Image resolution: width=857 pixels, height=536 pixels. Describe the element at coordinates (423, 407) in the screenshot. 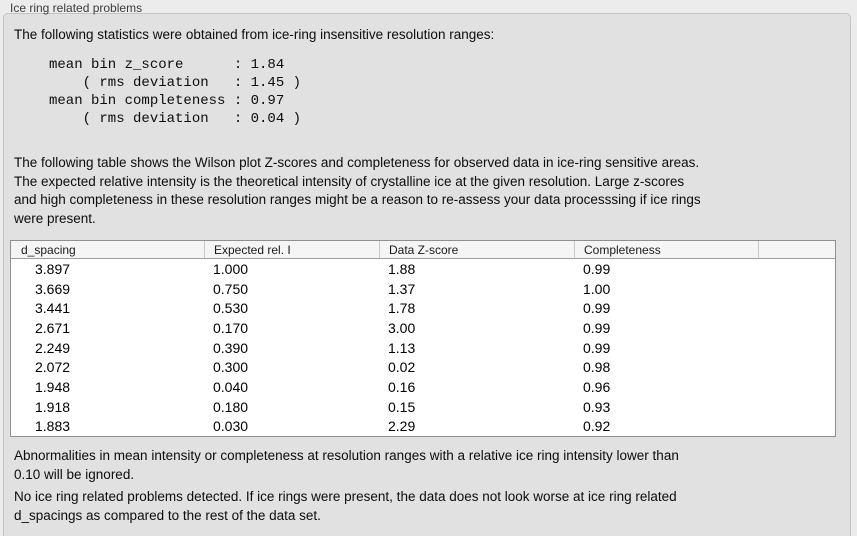

I see `table-row: 1.918 0.180 0.15 0.93` at that location.